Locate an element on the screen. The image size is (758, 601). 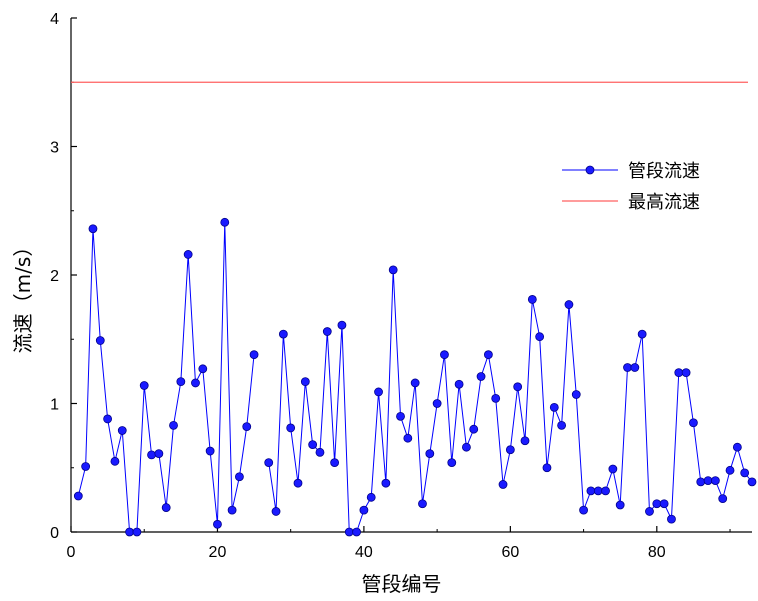
y-tick-label: 2 is located at coordinates (54, 276).